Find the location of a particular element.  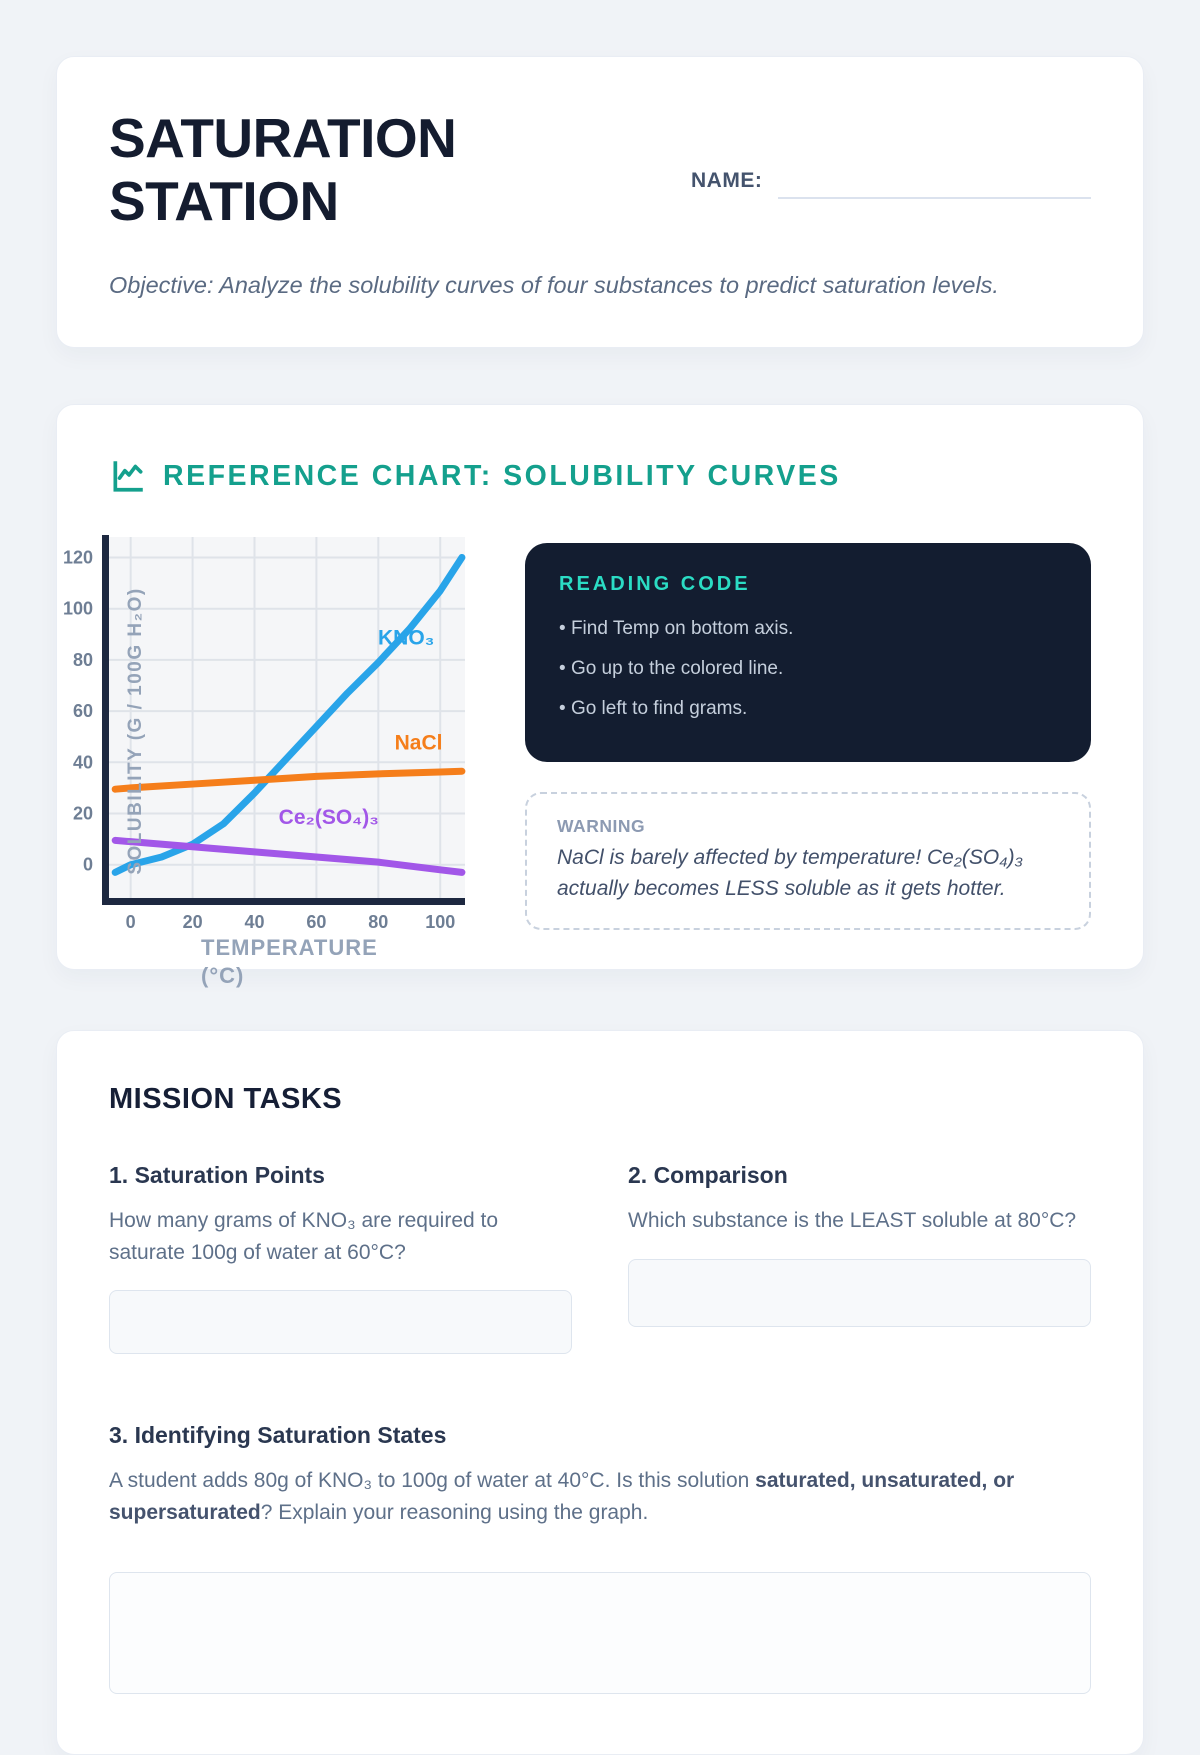

reading-code-item: Go up to the colored line. is located at coordinates (808, 669).